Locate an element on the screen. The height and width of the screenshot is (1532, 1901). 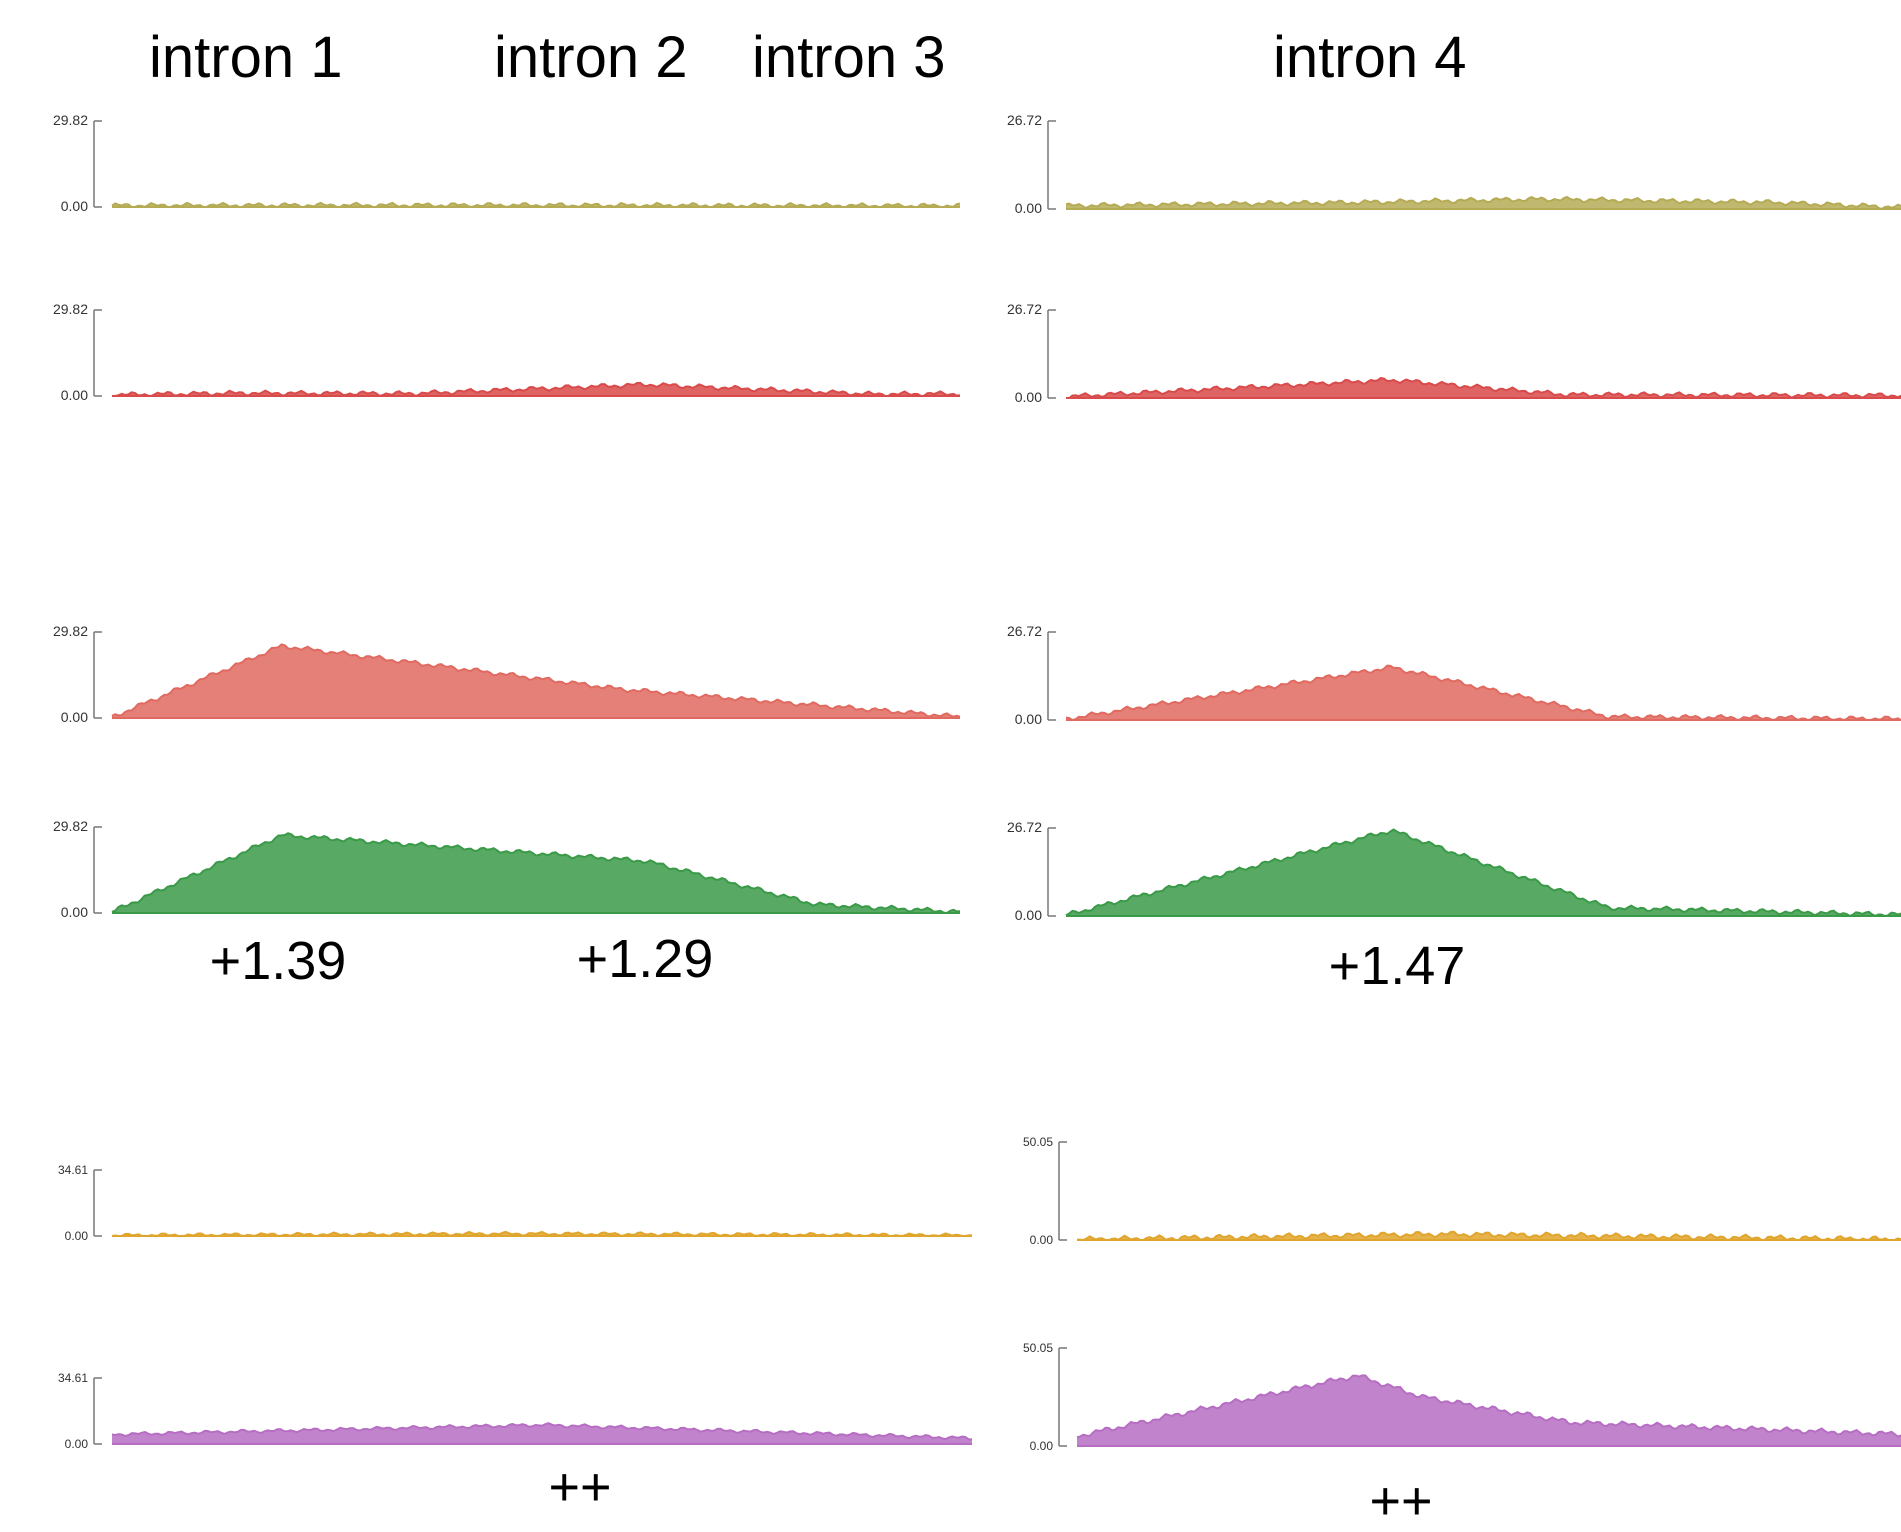
track-left-1: 29.82 0.00 is located at coordinates (507, 163).